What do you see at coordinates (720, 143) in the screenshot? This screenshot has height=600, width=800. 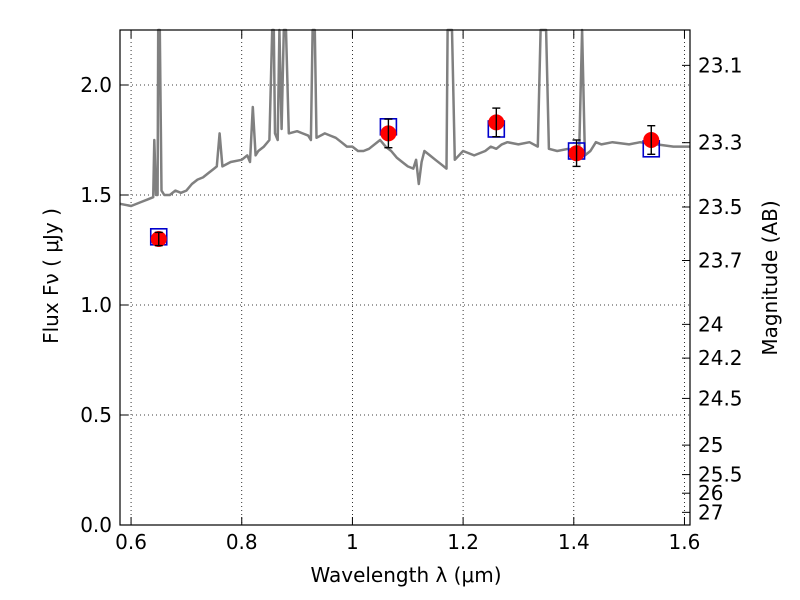 I see `right-tick-label: 23.3` at bounding box center [720, 143].